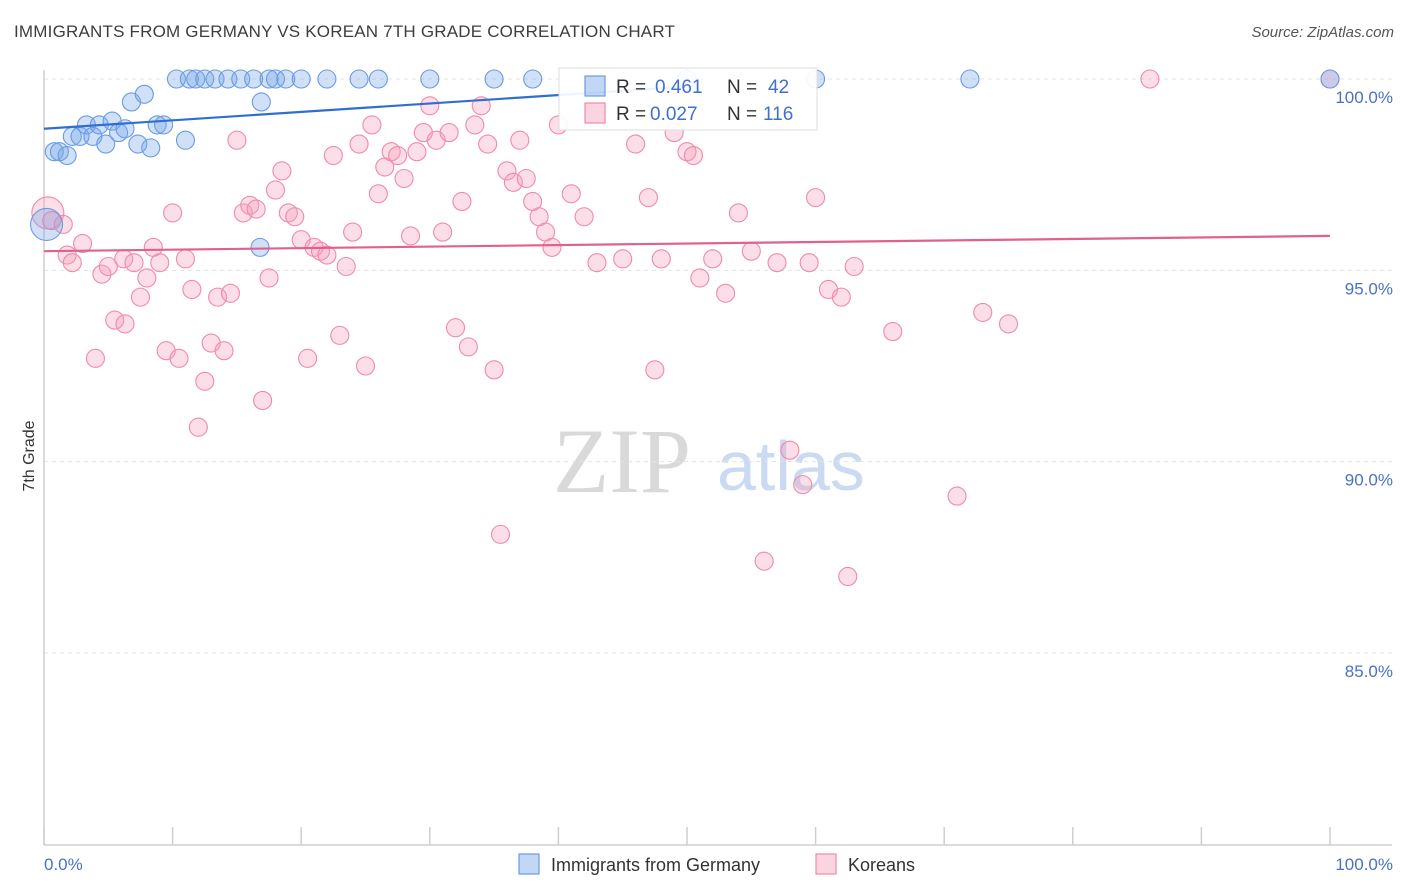  What do you see at coordinates (29, 455) in the screenshot?
I see `y-axis-title: 7th Grade` at bounding box center [29, 455].